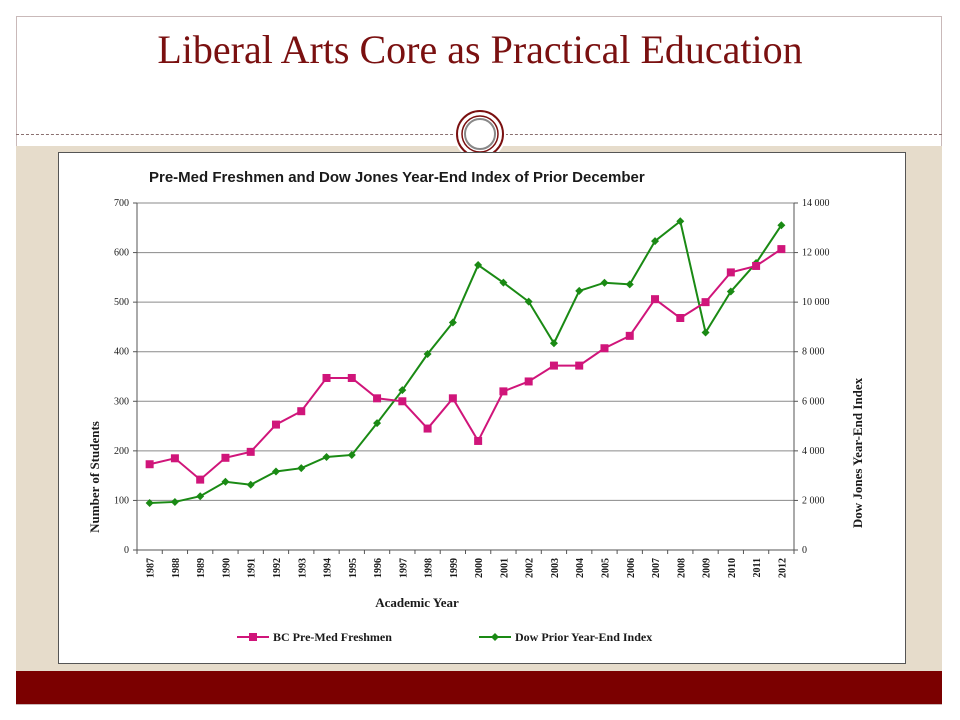 The height and width of the screenshot is (720, 960). Describe the element at coordinates (816, 253) in the screenshot. I see `y2-tick-label: 12 000` at that location.